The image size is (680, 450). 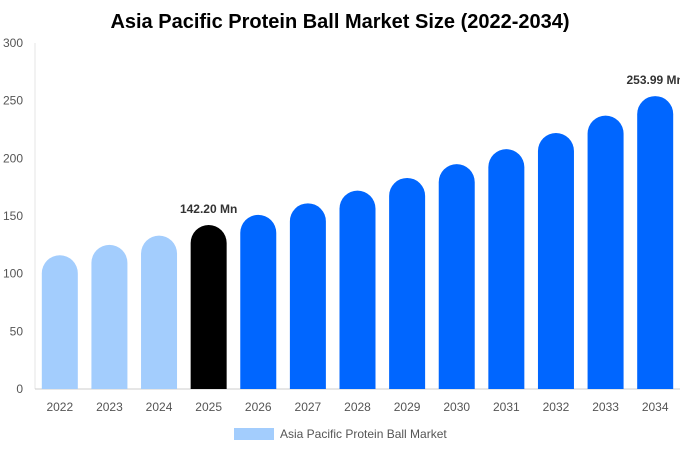 What do you see at coordinates (605, 252) in the screenshot?
I see `bar-2033` at bounding box center [605, 252].